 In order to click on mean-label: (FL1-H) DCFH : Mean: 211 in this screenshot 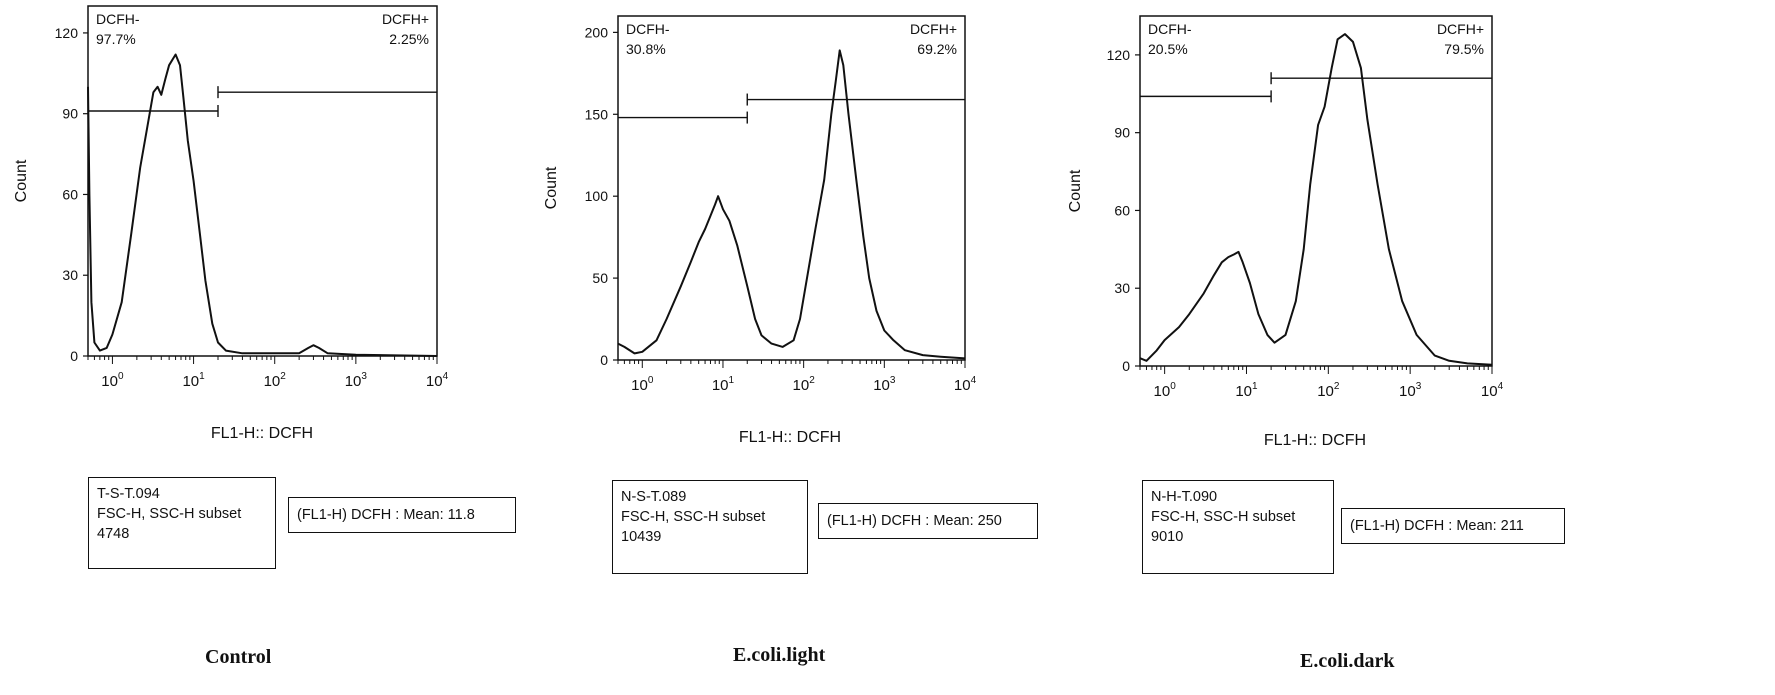, I will do `click(1437, 526)`.